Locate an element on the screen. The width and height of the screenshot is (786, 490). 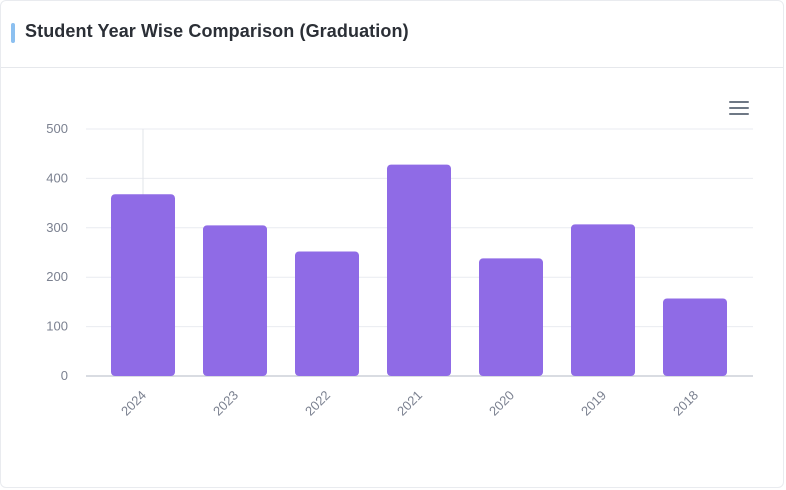
y-tick-label: 500 is located at coordinates (57, 128).